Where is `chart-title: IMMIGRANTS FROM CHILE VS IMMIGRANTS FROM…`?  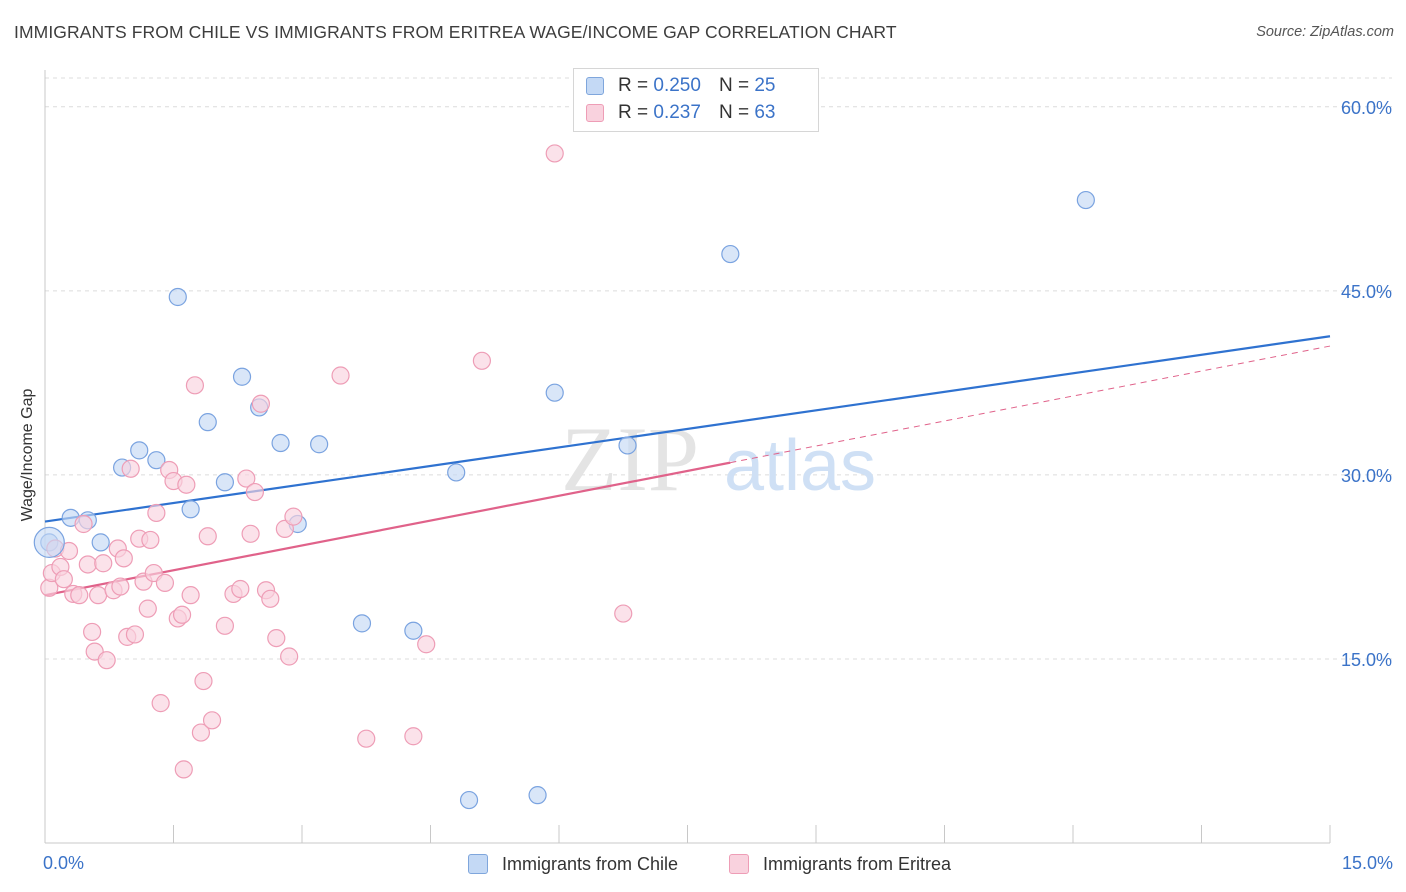 chart-title: IMMIGRANTS FROM CHILE VS IMMIGRANTS FROM… is located at coordinates (455, 32).